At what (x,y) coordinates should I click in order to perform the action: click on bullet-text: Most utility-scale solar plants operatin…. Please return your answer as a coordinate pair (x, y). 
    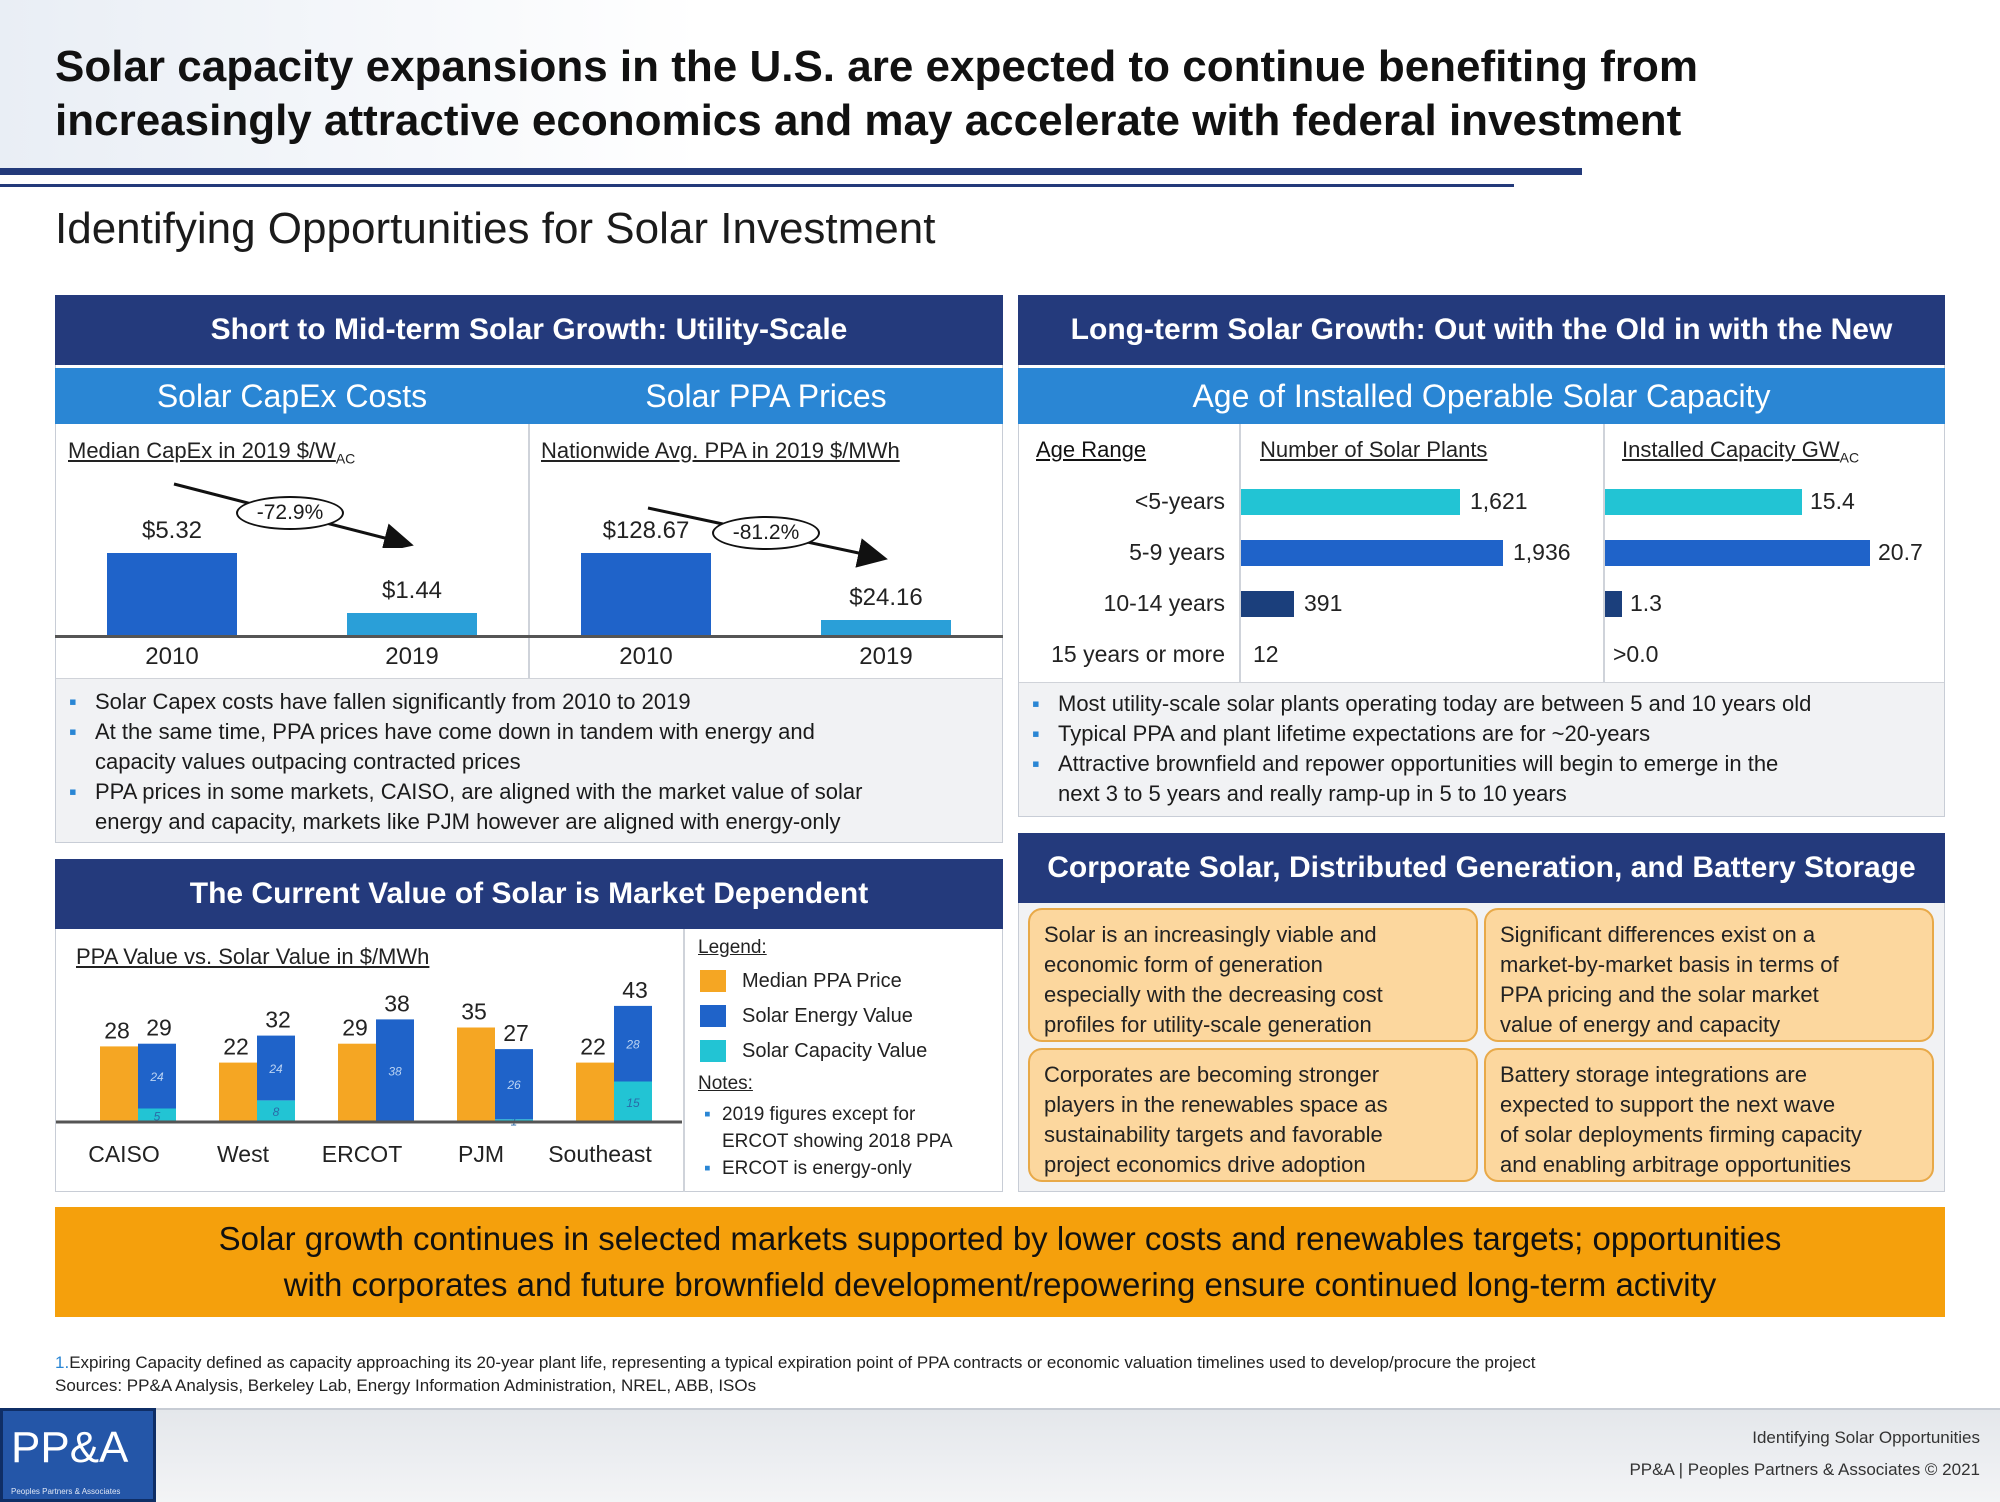
    Looking at the image, I should click on (1435, 703).